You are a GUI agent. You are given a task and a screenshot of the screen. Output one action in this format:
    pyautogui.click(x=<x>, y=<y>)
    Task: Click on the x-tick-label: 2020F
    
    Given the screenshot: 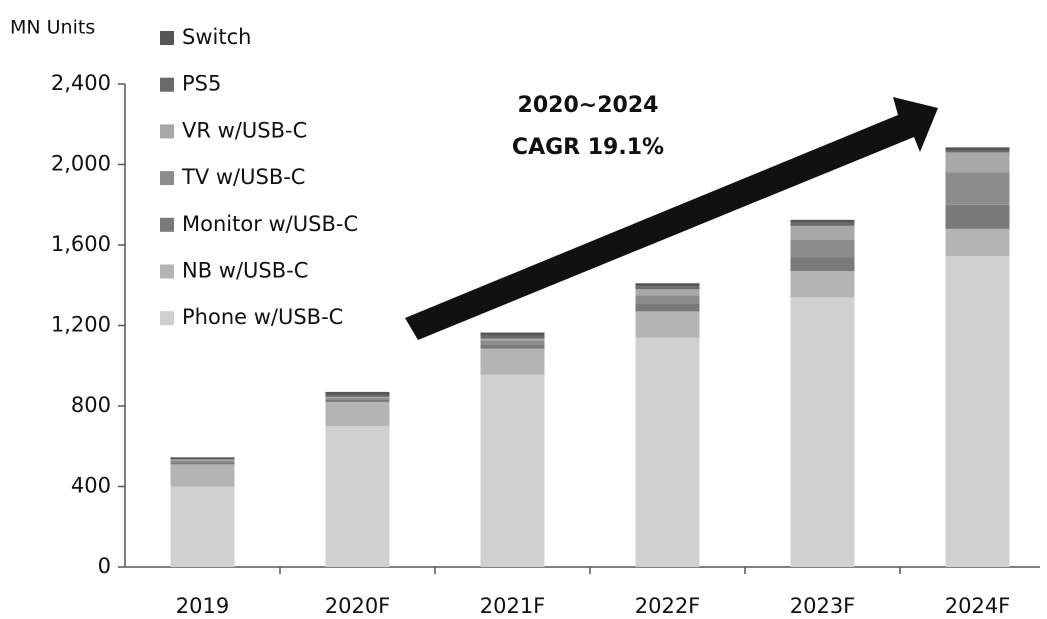 What is the action you would take?
    pyautogui.click(x=358, y=606)
    